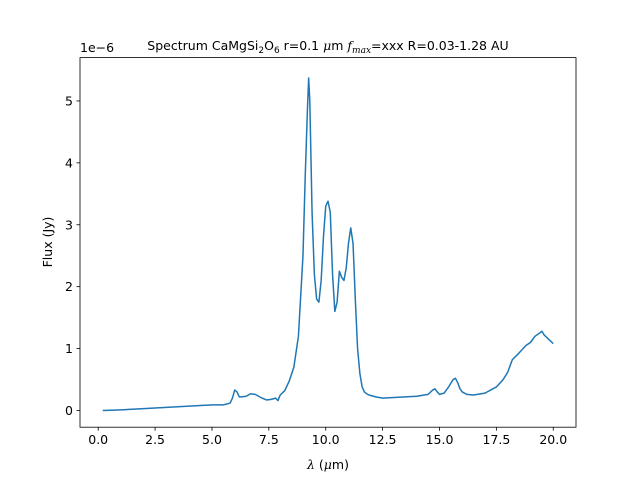 Image resolution: width=640 pixels, height=480 pixels. Describe the element at coordinates (47, 242) in the screenshot. I see `y-axis-label: Flux (Jy)` at that location.